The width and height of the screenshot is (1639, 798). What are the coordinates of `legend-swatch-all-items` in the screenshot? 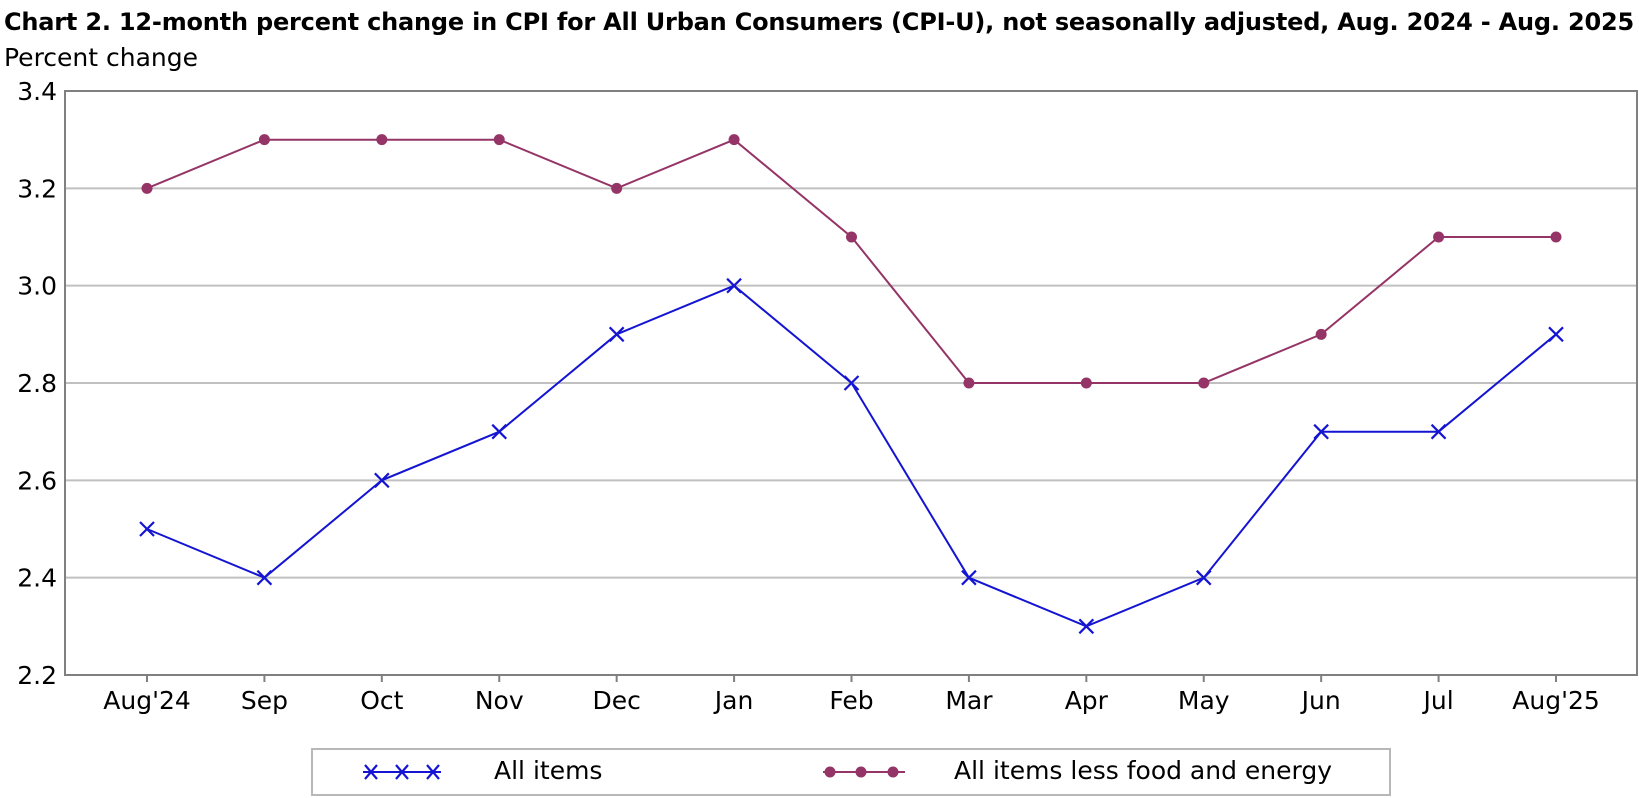 It's located at (402, 772).